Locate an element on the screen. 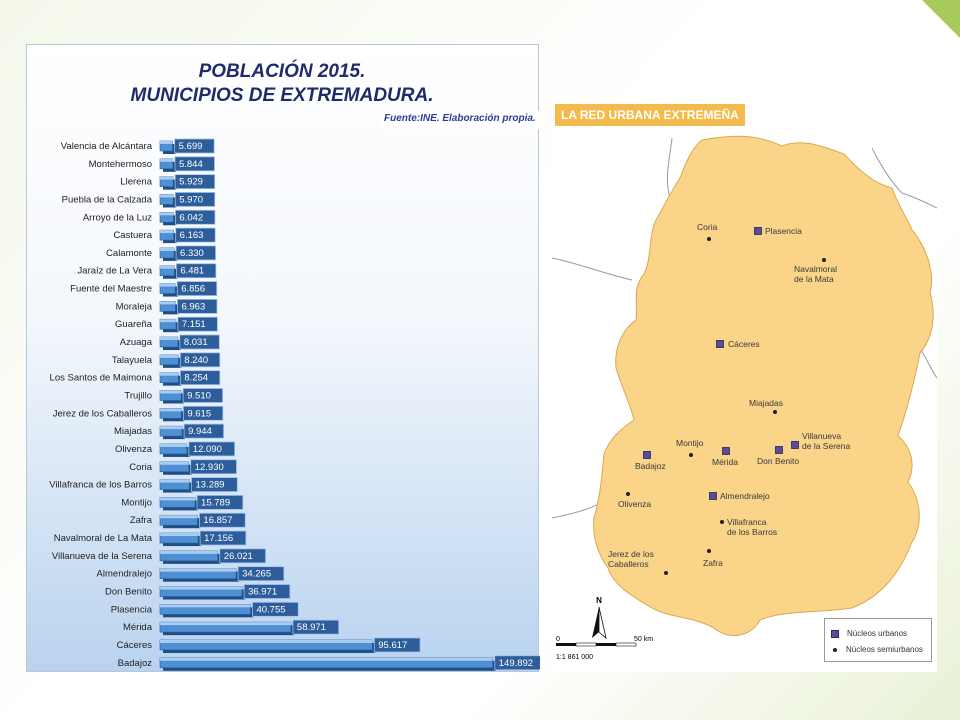  category-label: Almendralejo is located at coordinates (124, 574).